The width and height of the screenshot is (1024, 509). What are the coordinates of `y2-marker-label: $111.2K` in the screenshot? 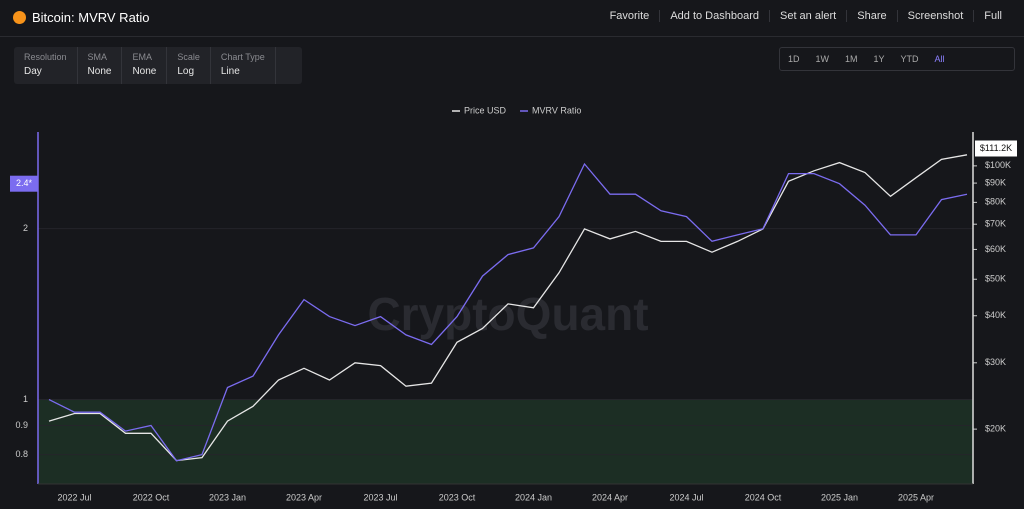 It's located at (996, 148).